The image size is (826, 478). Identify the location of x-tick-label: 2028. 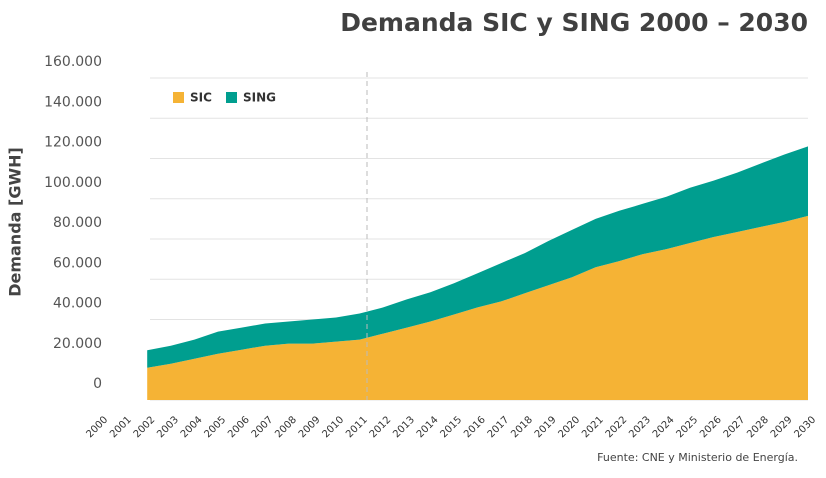
(758, 427).